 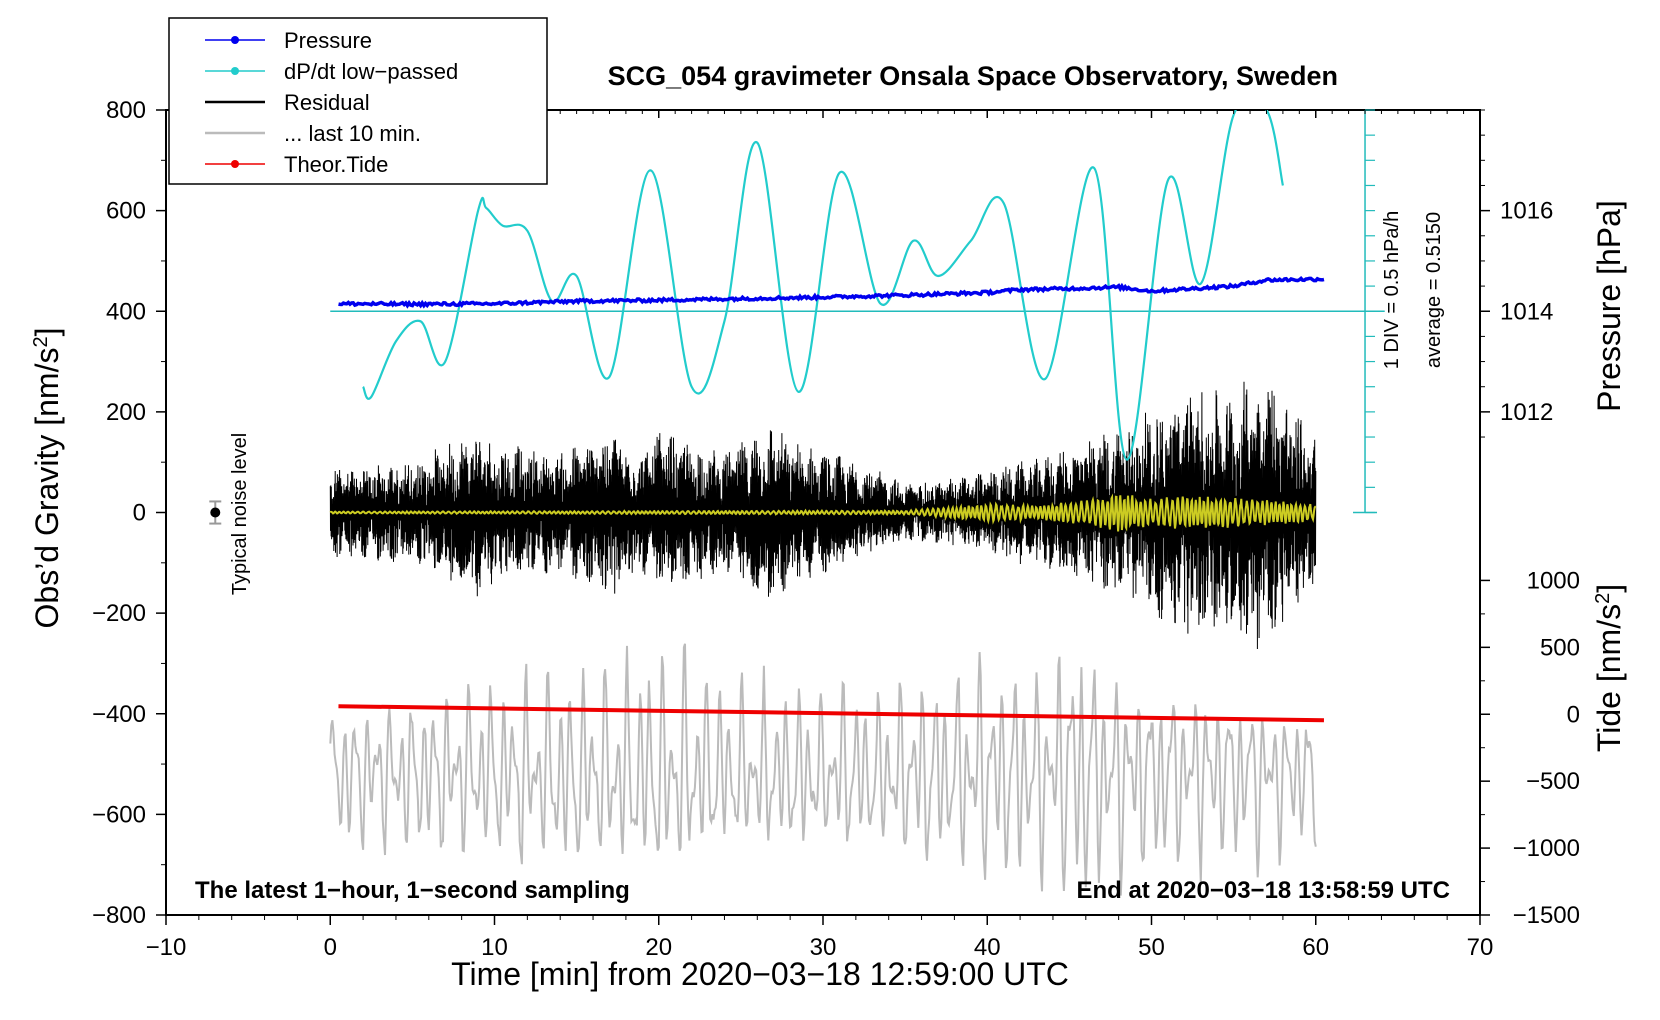 I want to click on pressure-tick-label: 1016, so click(x=1526, y=211).